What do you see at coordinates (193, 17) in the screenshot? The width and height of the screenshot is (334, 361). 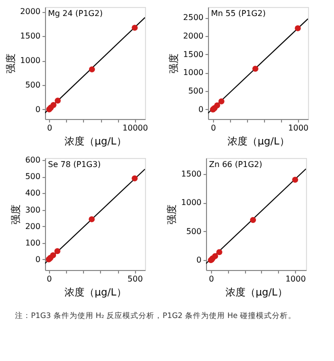 I see `y-tick-label: 2500` at bounding box center [193, 17].